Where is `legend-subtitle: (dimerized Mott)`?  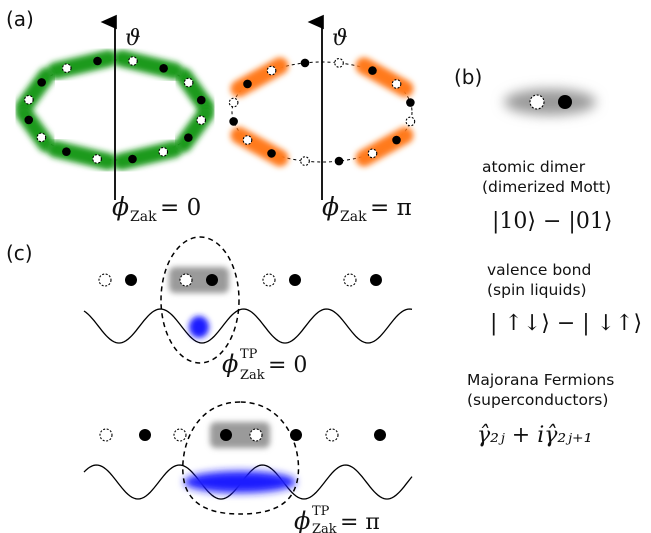
legend-subtitle: (dimerized Mott) is located at coordinates (546, 187).